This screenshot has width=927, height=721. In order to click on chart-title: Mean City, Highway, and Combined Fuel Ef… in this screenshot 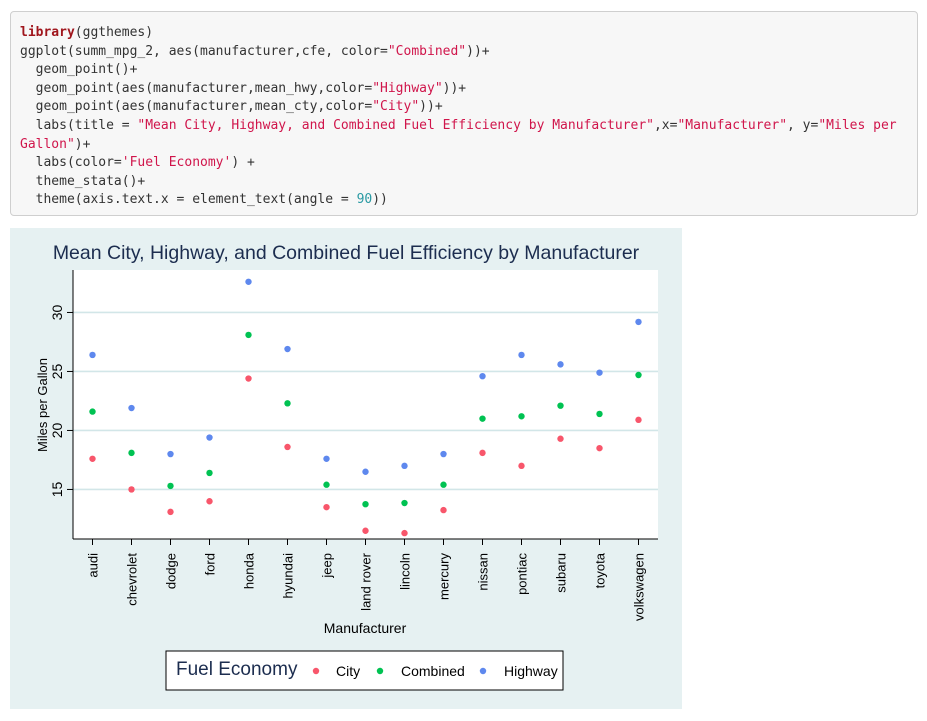, I will do `click(346, 253)`.